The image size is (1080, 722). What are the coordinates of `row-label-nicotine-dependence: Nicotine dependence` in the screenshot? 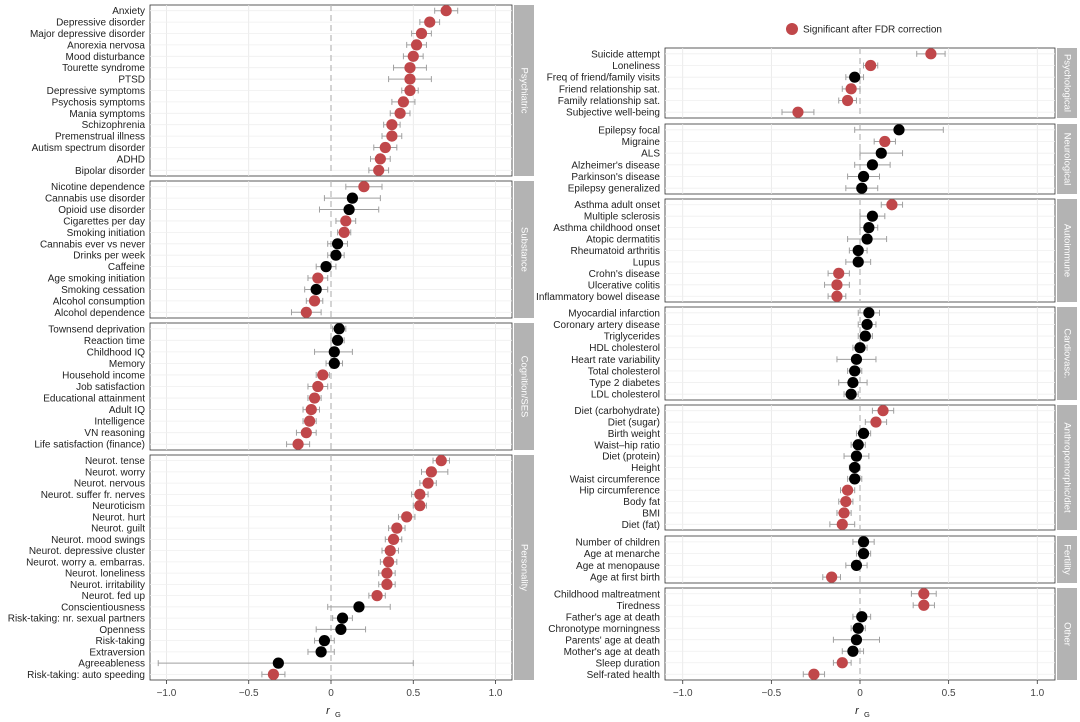 It's located at (98, 187).